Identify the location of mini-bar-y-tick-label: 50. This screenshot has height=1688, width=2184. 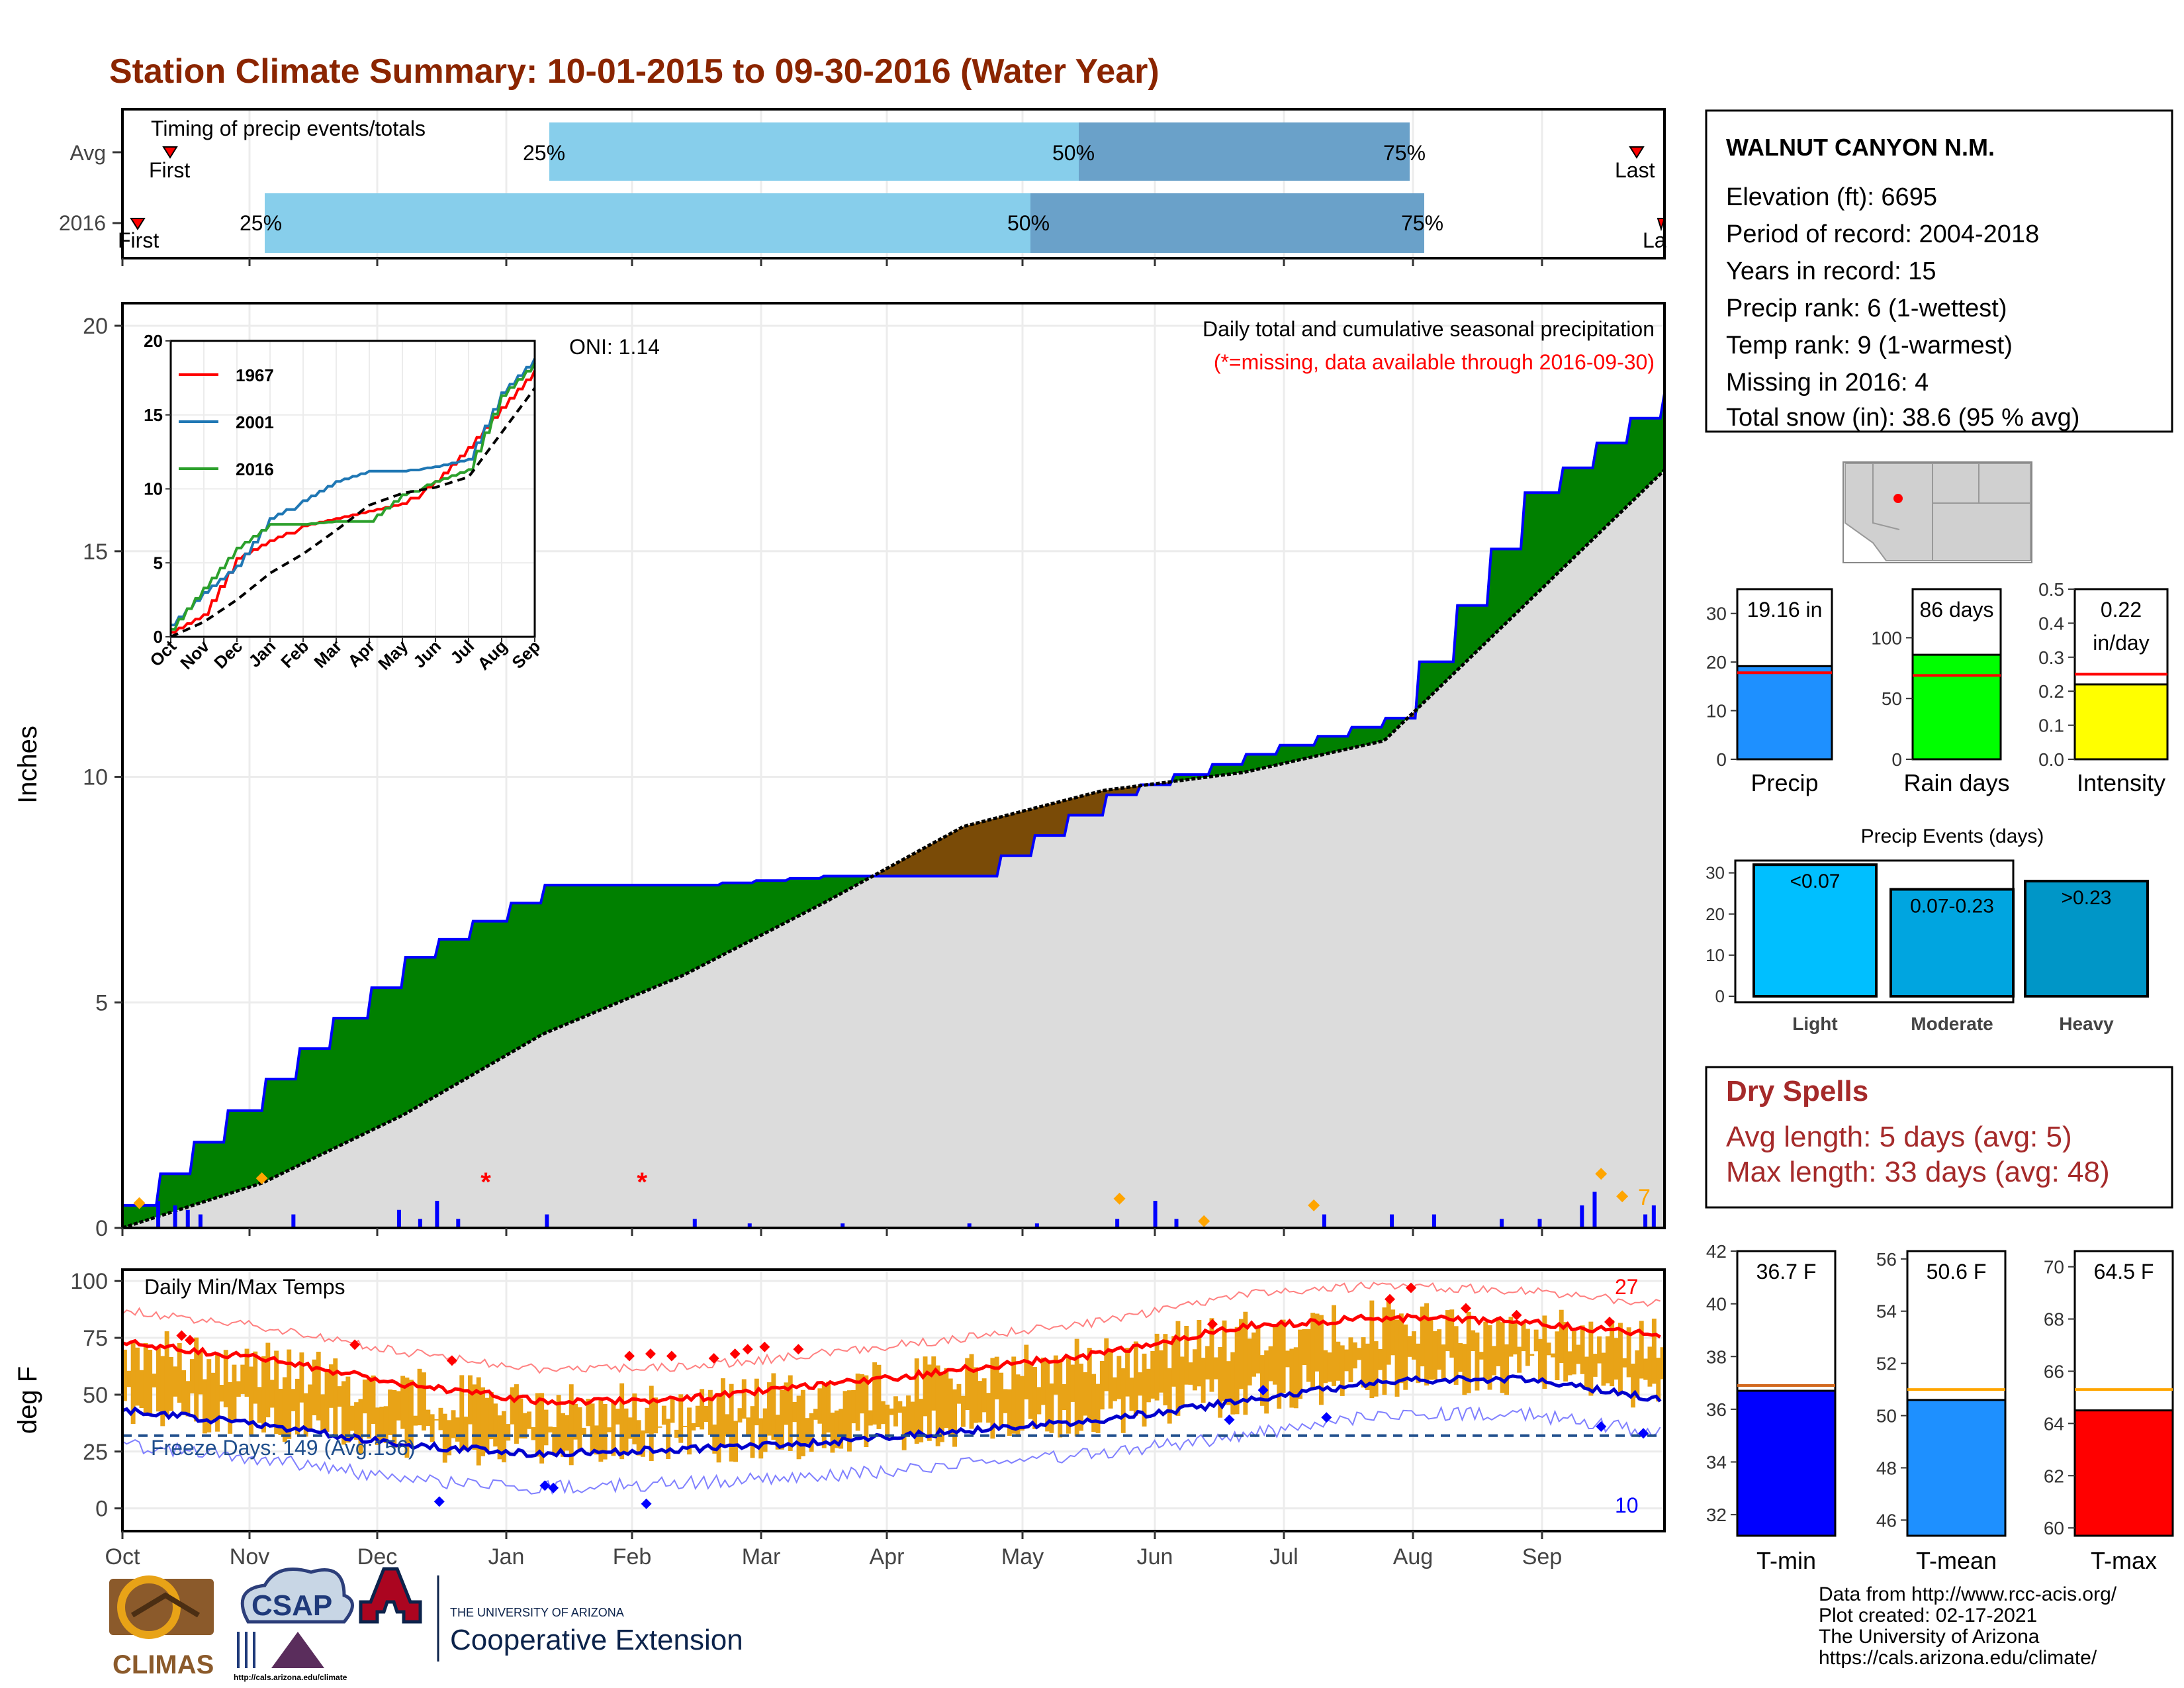
(1886, 1416).